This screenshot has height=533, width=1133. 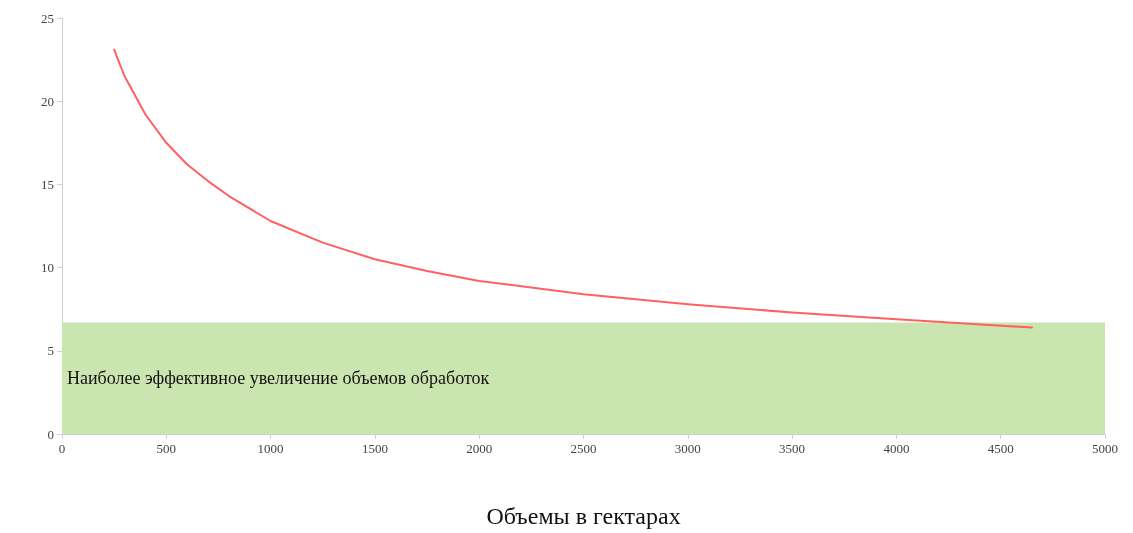 What do you see at coordinates (166, 448) in the screenshot?
I see `x-tick-label: 500` at bounding box center [166, 448].